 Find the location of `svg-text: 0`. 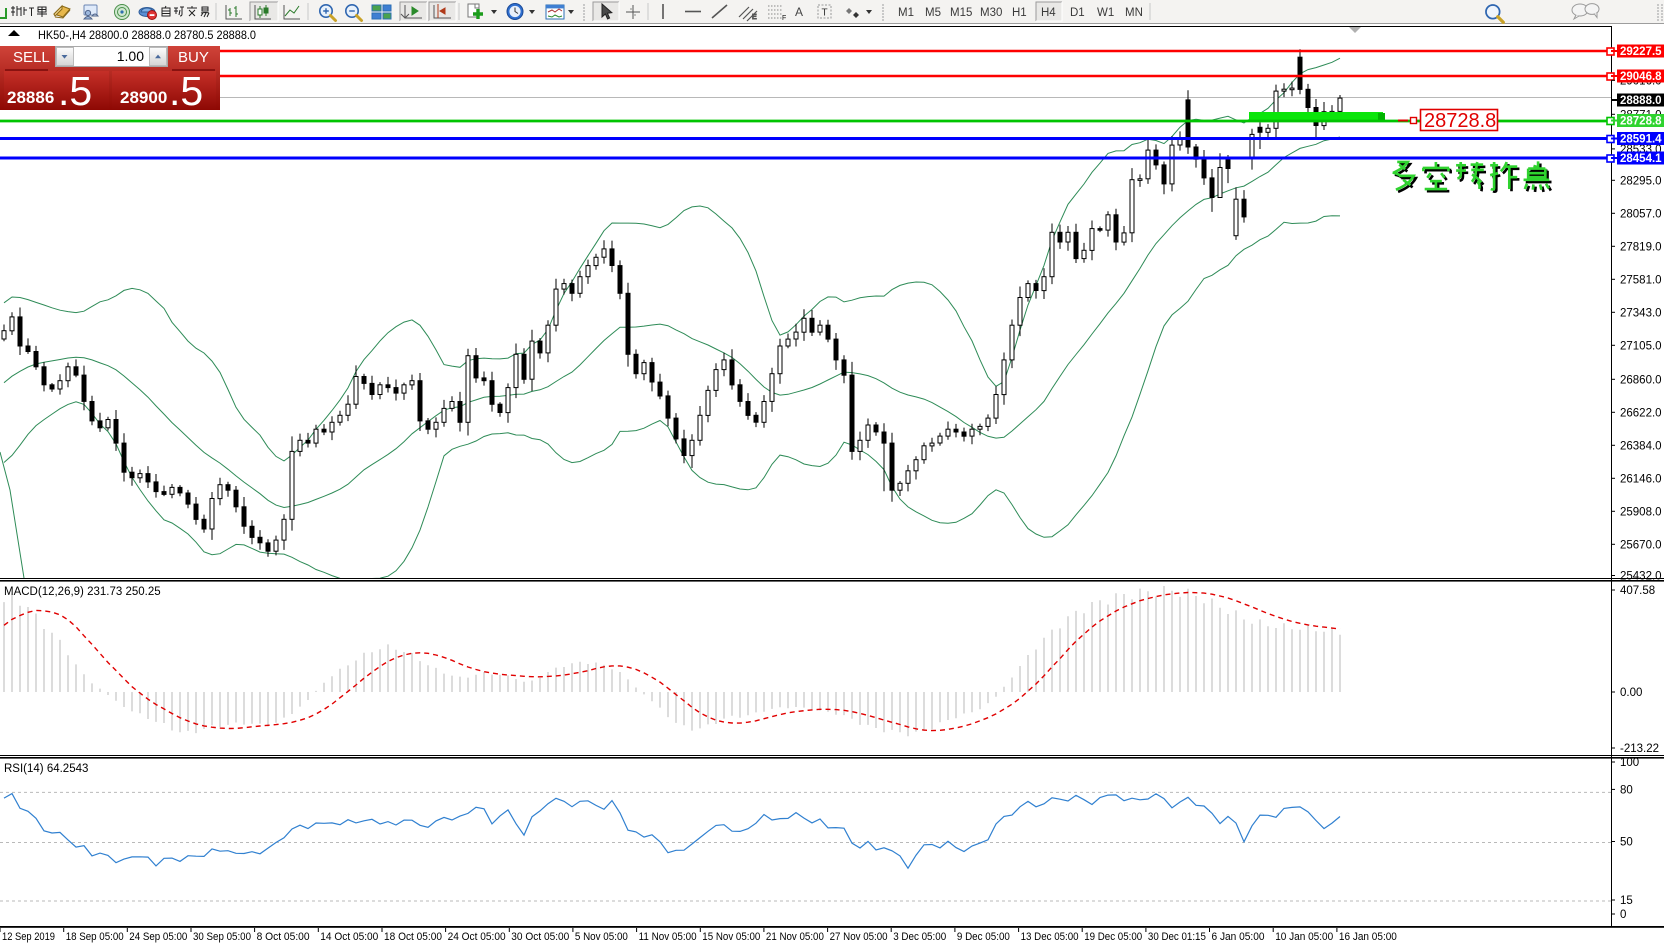

svg-text: 0 is located at coordinates (1623, 915).